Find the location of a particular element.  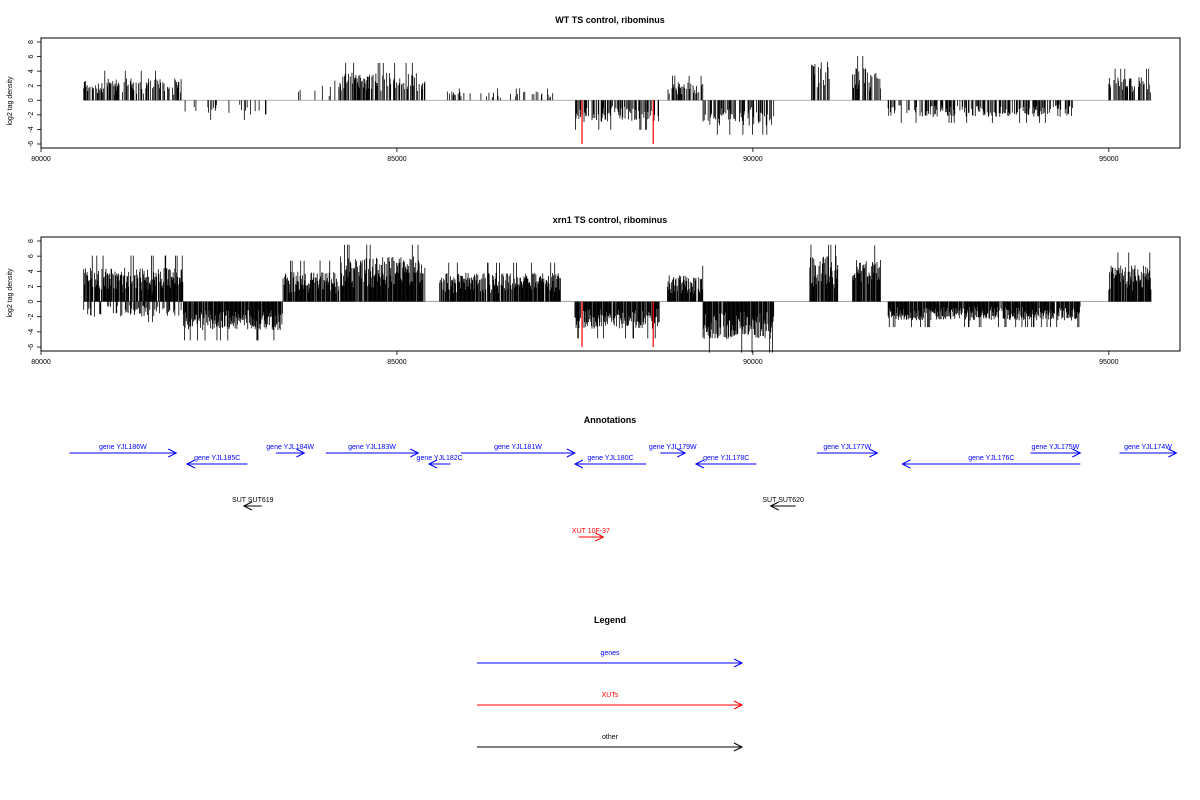

feature-label: gene YJL180C is located at coordinates (610, 458).